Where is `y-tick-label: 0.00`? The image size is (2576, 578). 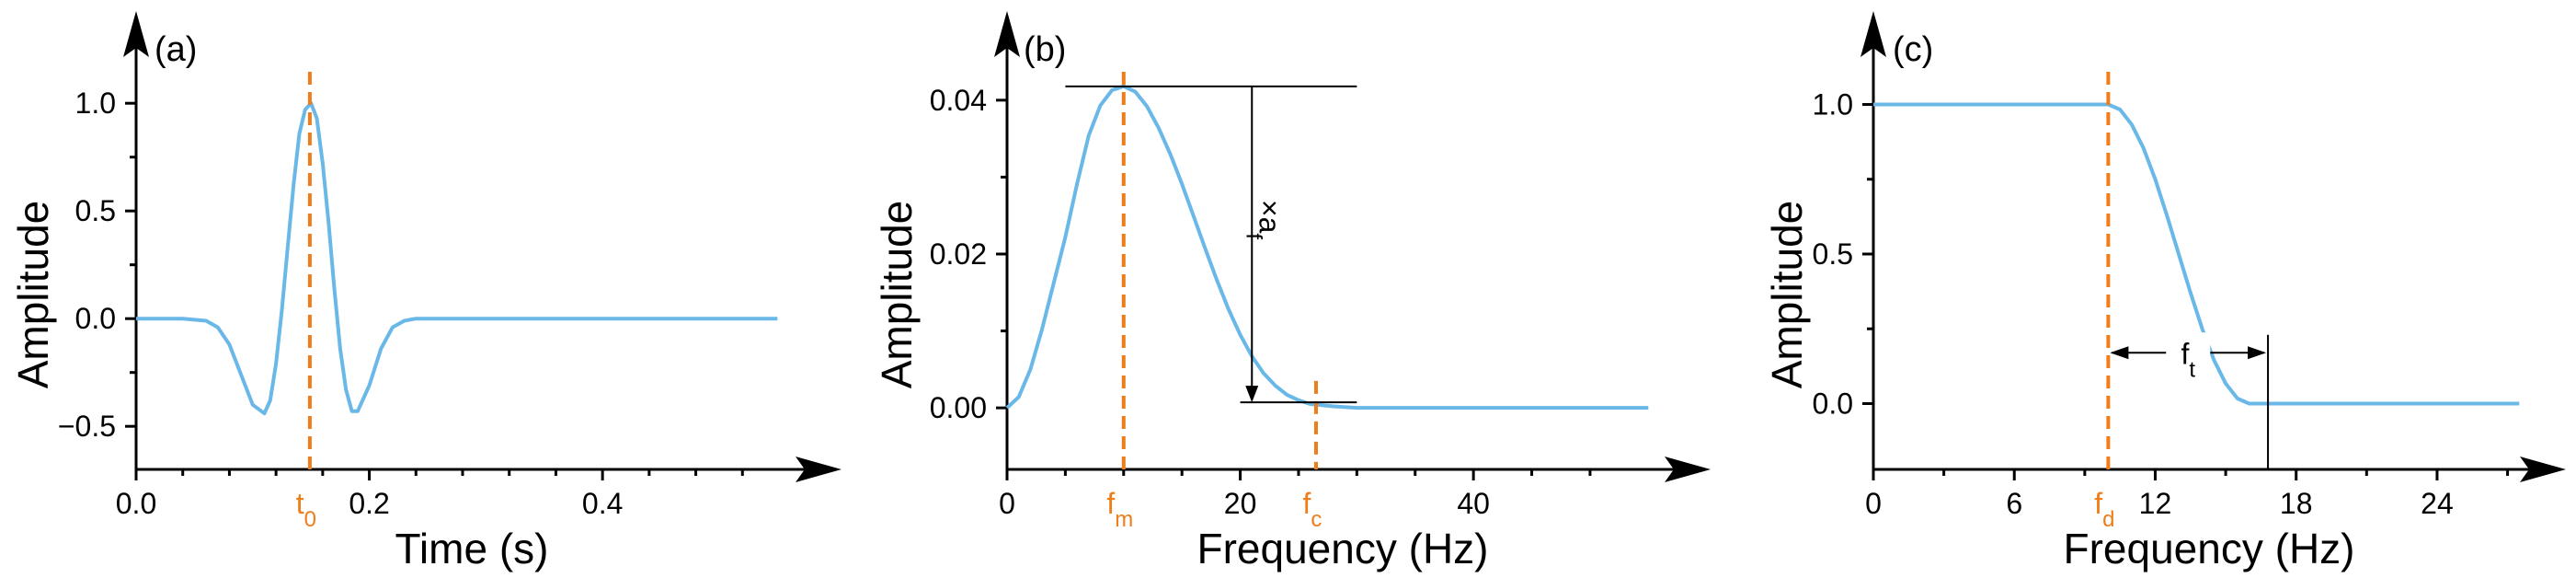 y-tick-label: 0.00 is located at coordinates (959, 407).